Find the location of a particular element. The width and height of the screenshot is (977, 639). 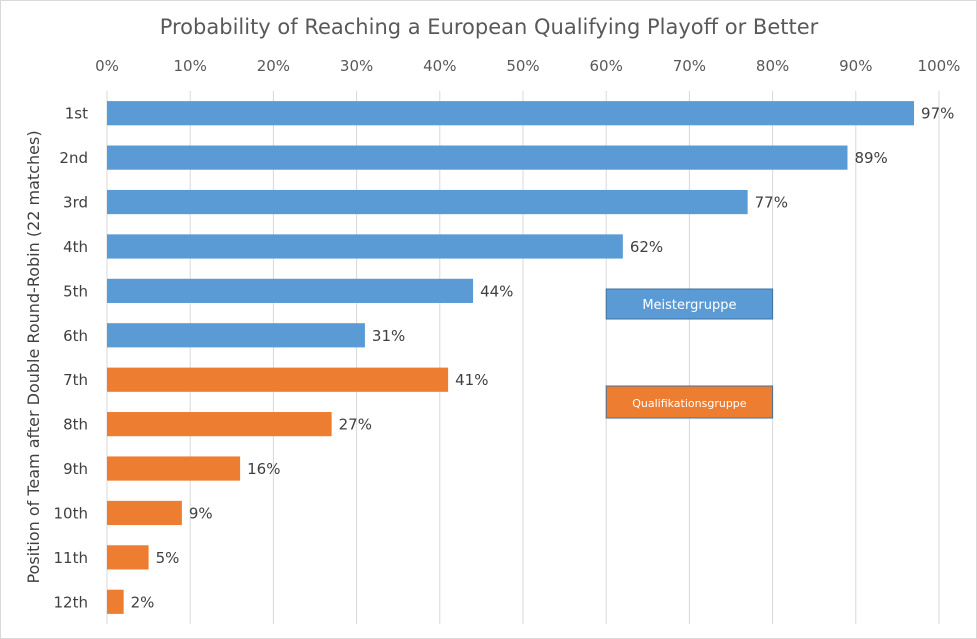

category-label: 4th is located at coordinates (75, 247).